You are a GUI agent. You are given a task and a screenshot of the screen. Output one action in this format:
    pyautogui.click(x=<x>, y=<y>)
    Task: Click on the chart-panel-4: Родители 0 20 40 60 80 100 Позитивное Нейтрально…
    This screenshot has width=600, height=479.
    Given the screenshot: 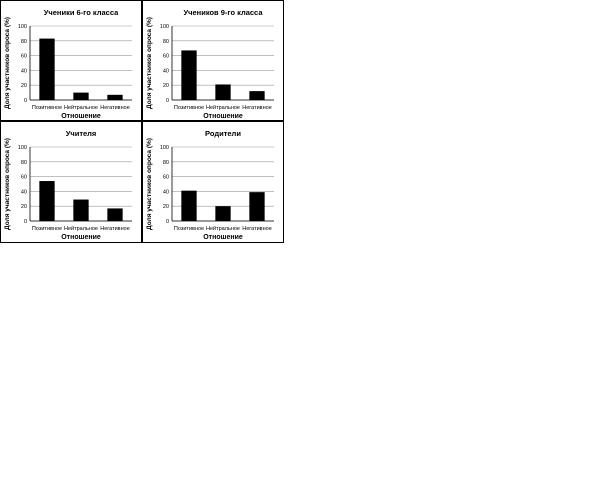 What is the action you would take?
    pyautogui.click(x=213, y=182)
    